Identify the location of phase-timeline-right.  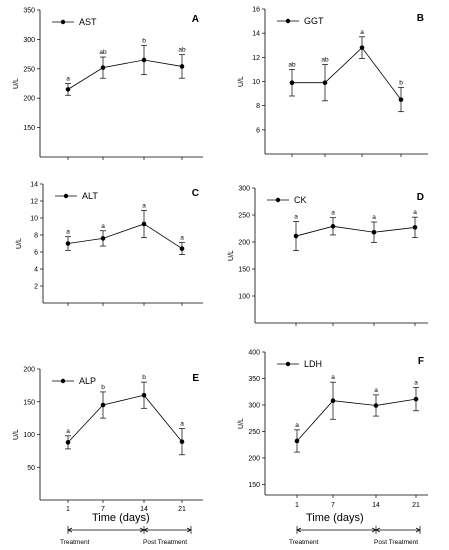
(358, 530).